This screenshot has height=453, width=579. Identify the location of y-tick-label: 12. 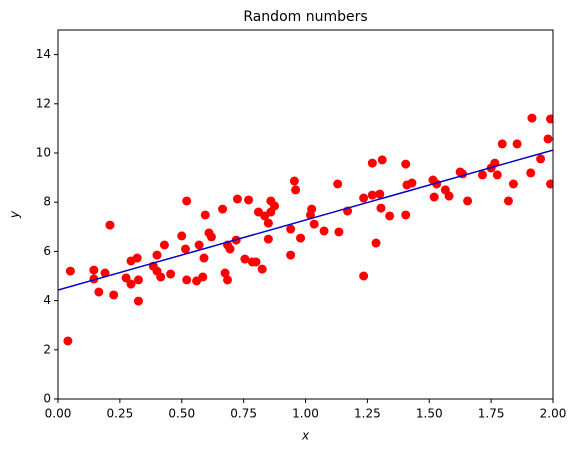
(43, 103).